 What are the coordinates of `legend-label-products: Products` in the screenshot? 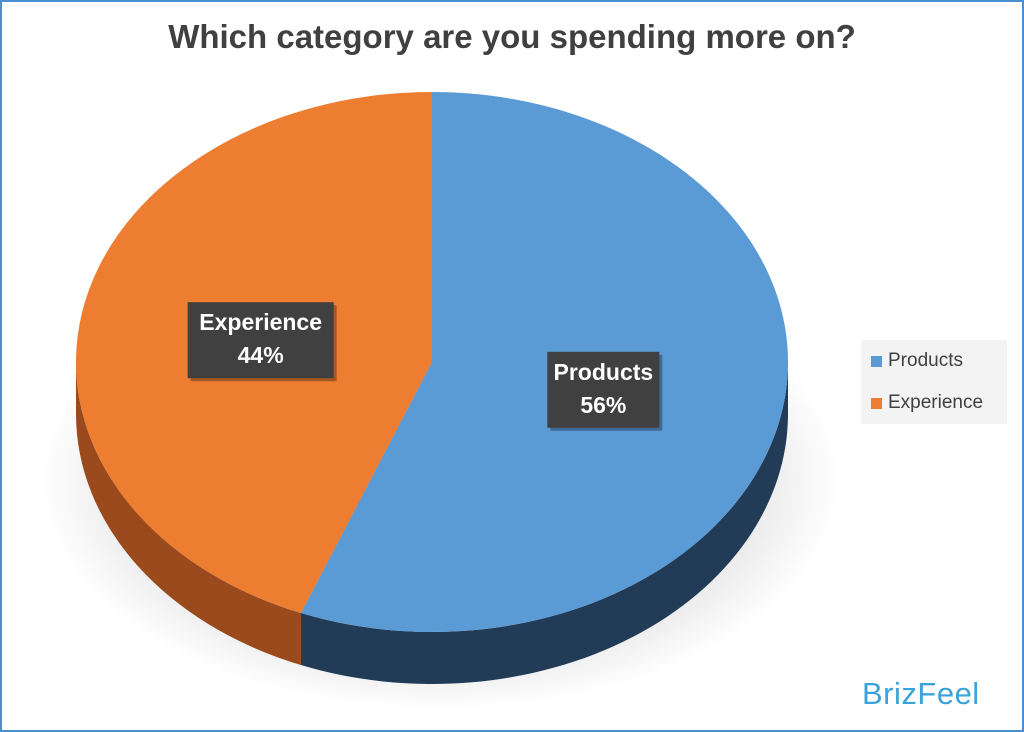 It's located at (925, 360).